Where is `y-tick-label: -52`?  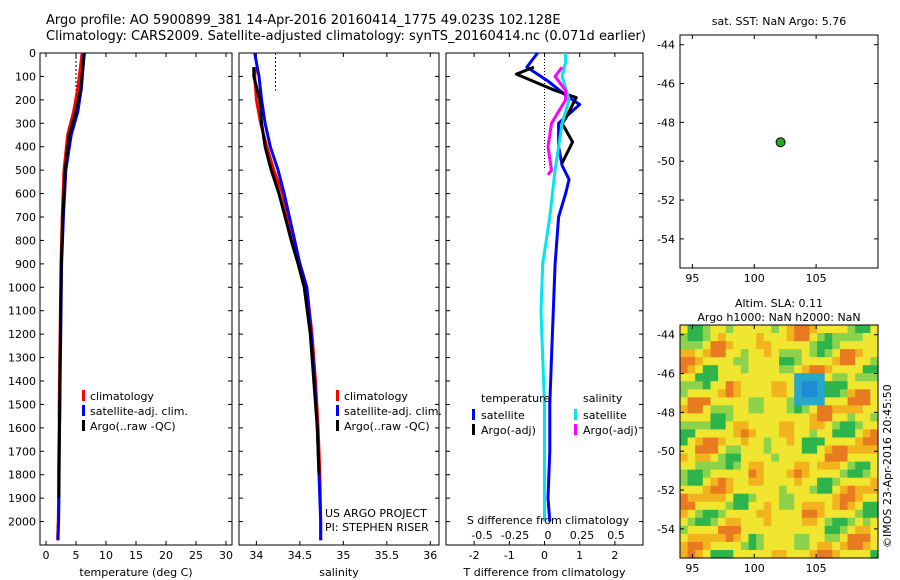 y-tick-label: -52 is located at coordinates (666, 200).